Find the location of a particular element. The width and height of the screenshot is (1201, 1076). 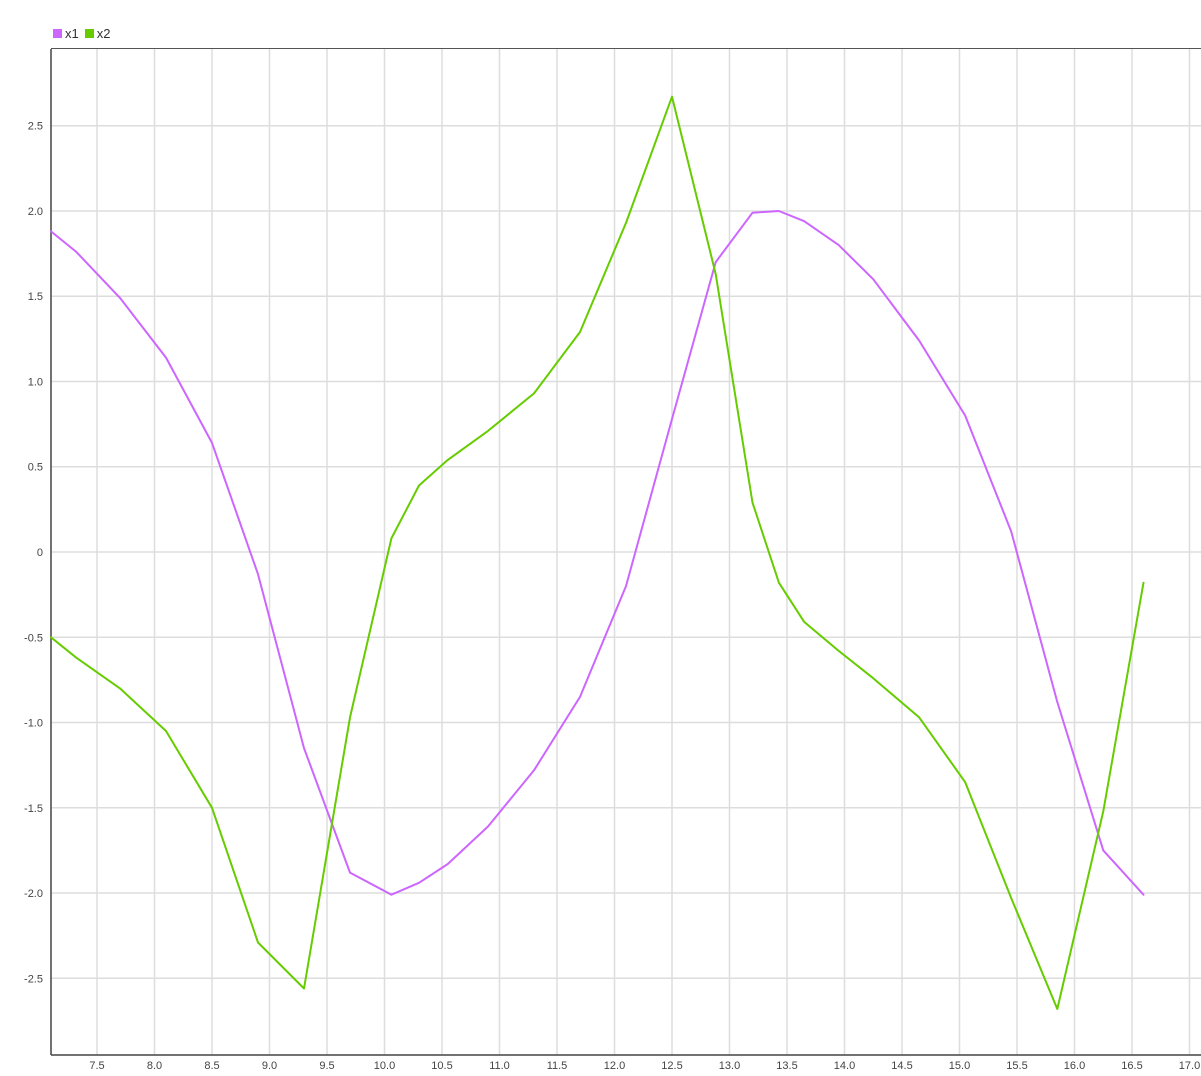

legend-item-x1: x1 is located at coordinates (66, 33).